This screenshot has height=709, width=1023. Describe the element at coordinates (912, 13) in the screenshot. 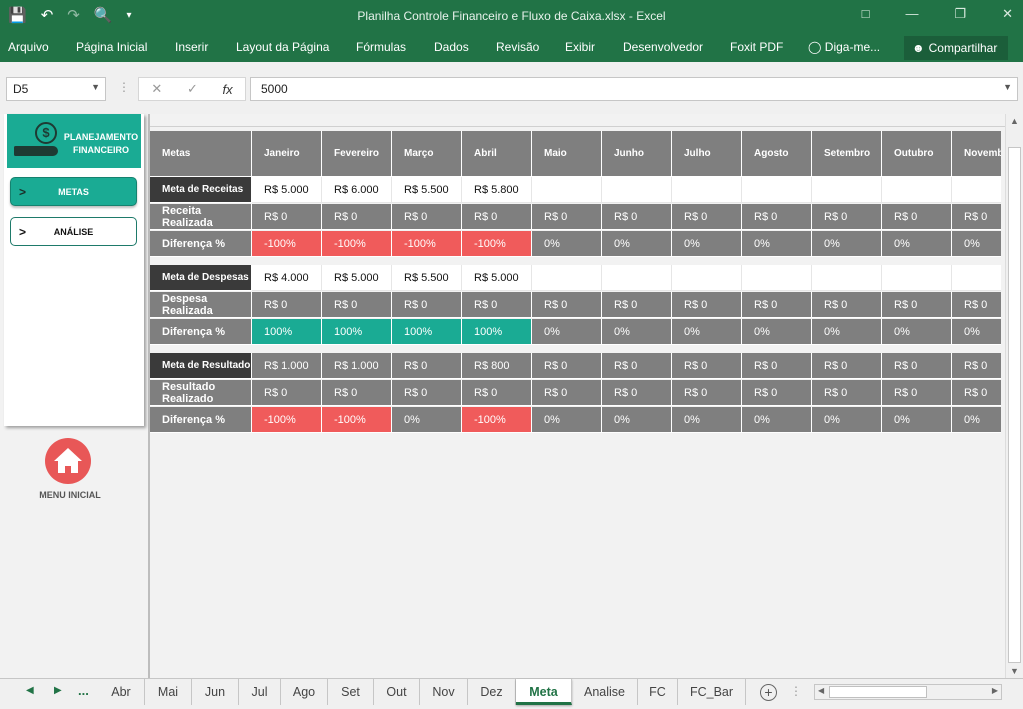

I see `minimize-icon: —` at that location.